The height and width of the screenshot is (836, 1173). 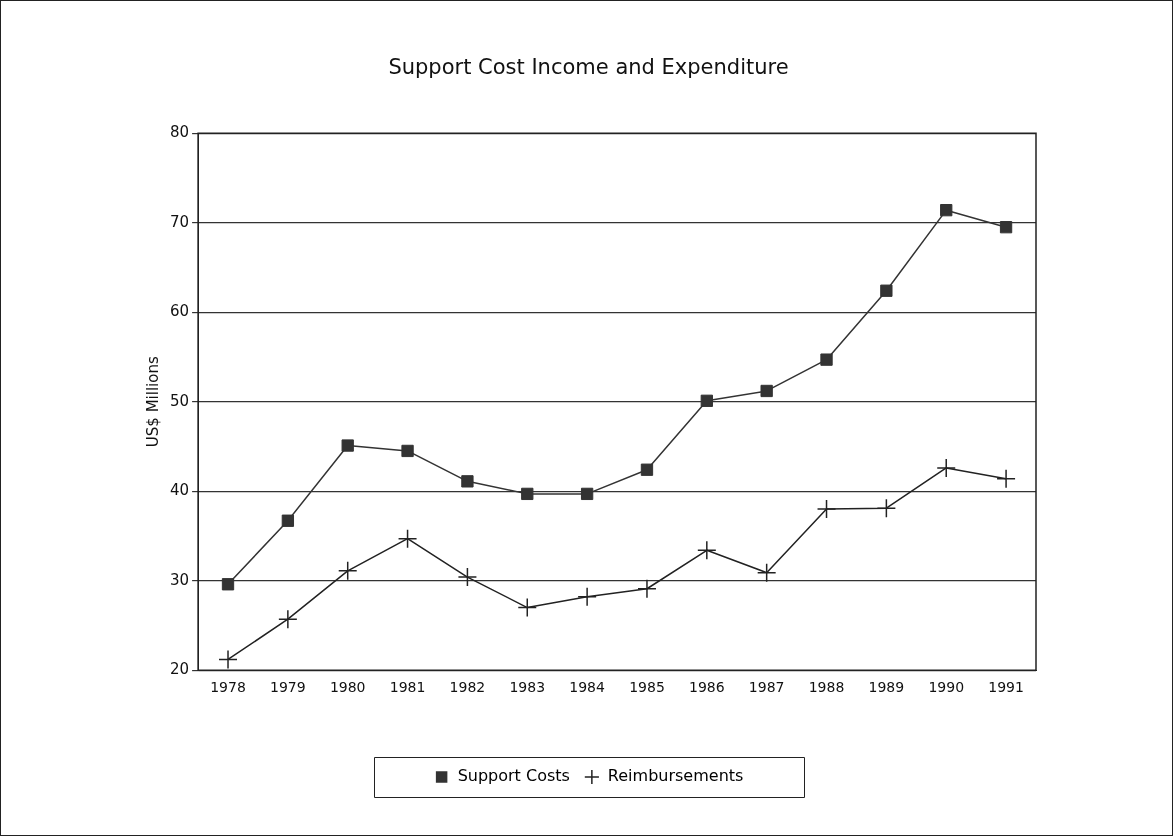 What do you see at coordinates (407, 687) in the screenshot?
I see `x-tick-label: 1981` at bounding box center [407, 687].